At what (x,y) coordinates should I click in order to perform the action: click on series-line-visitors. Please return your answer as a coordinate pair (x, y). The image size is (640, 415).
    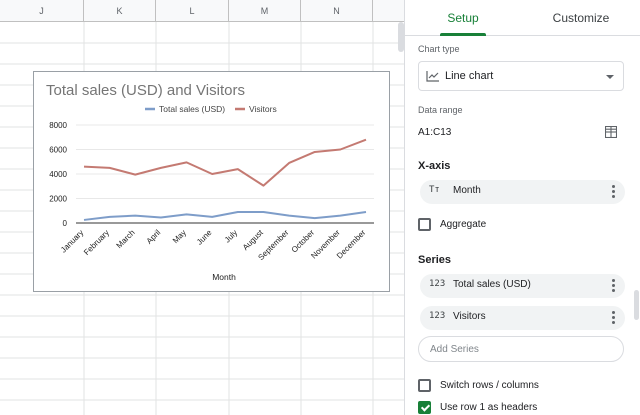
    Looking at the image, I should click on (225, 162).